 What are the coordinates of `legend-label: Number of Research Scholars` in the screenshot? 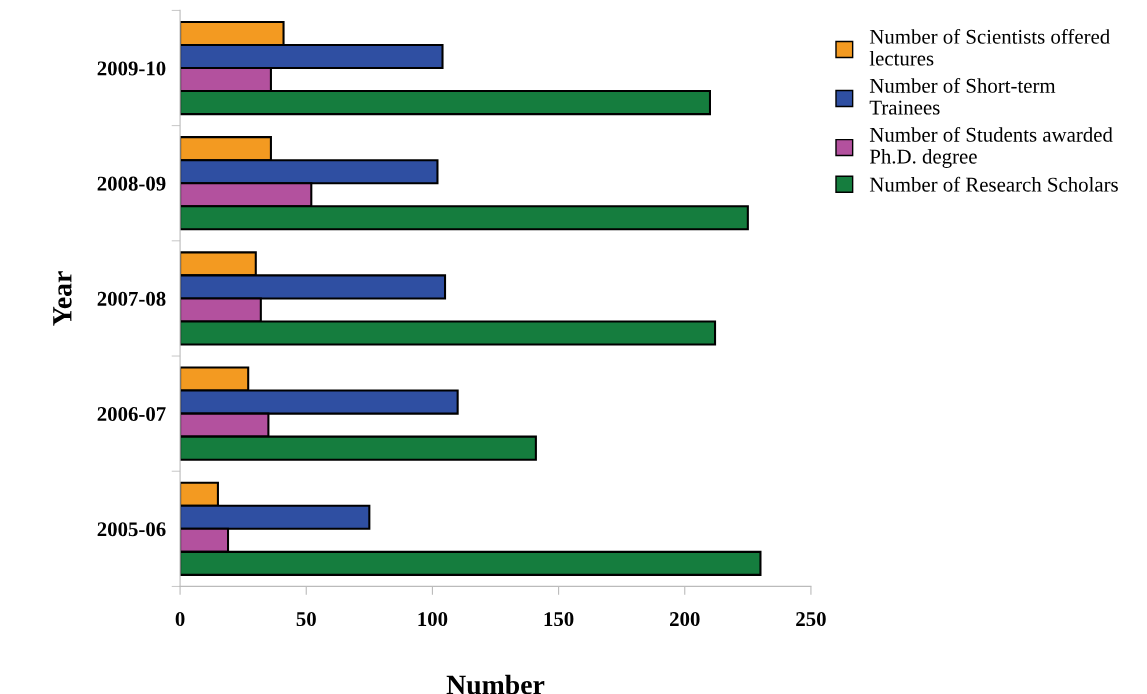 It's located at (993, 184).